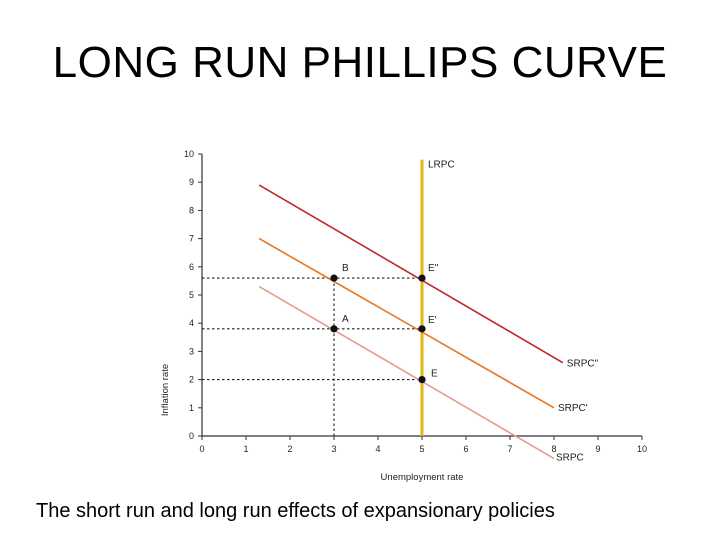 This screenshot has width=720, height=540. What do you see at coordinates (509, 449) in the screenshot?
I see `x-tick-label: 7` at bounding box center [509, 449].